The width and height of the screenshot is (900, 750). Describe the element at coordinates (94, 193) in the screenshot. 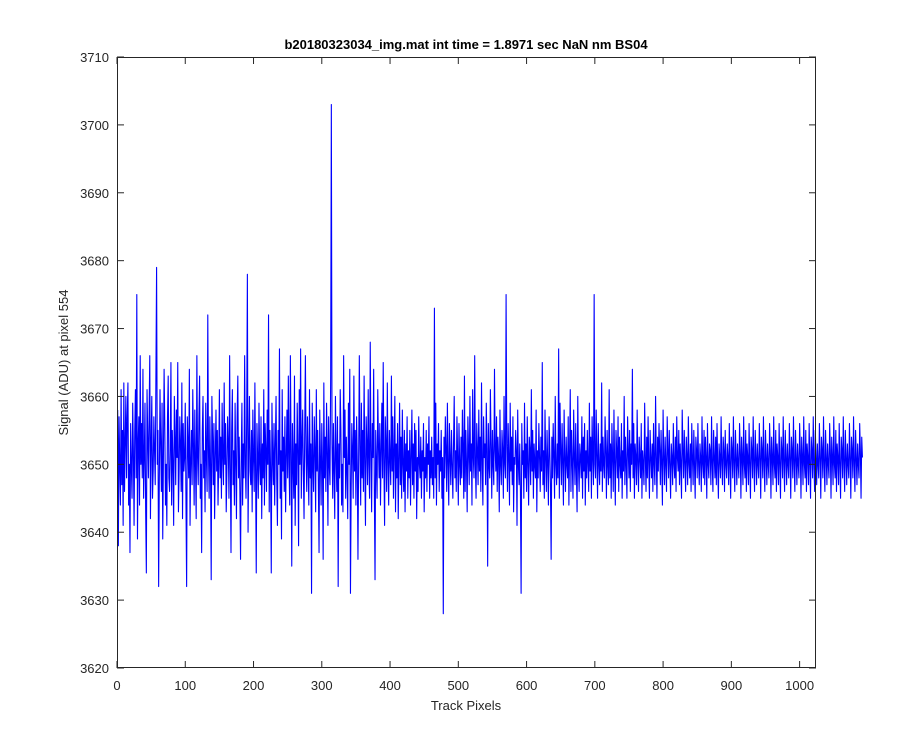

I see `y-tick-label: 3690` at that location.